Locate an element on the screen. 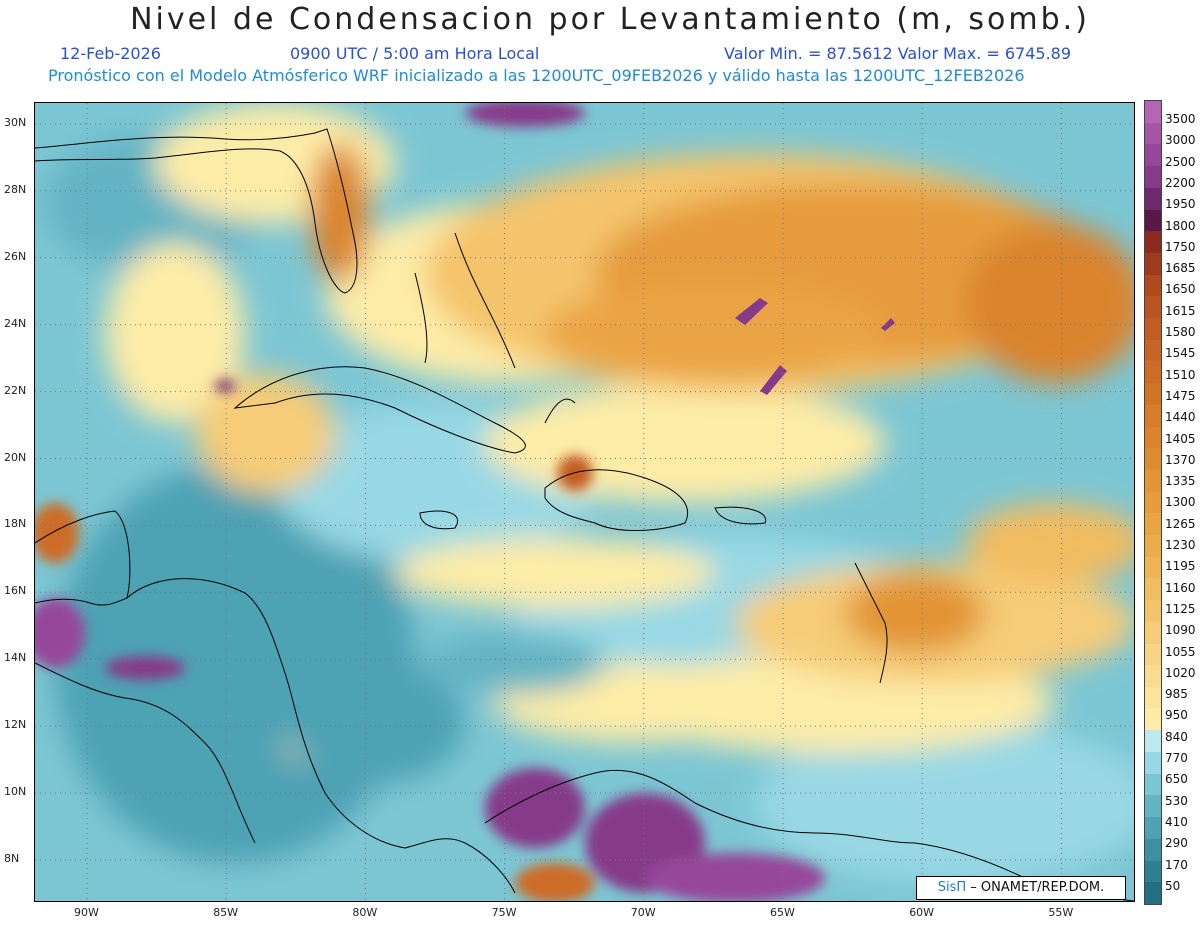  colorbar-label: 3000 is located at coordinates (1180, 140).